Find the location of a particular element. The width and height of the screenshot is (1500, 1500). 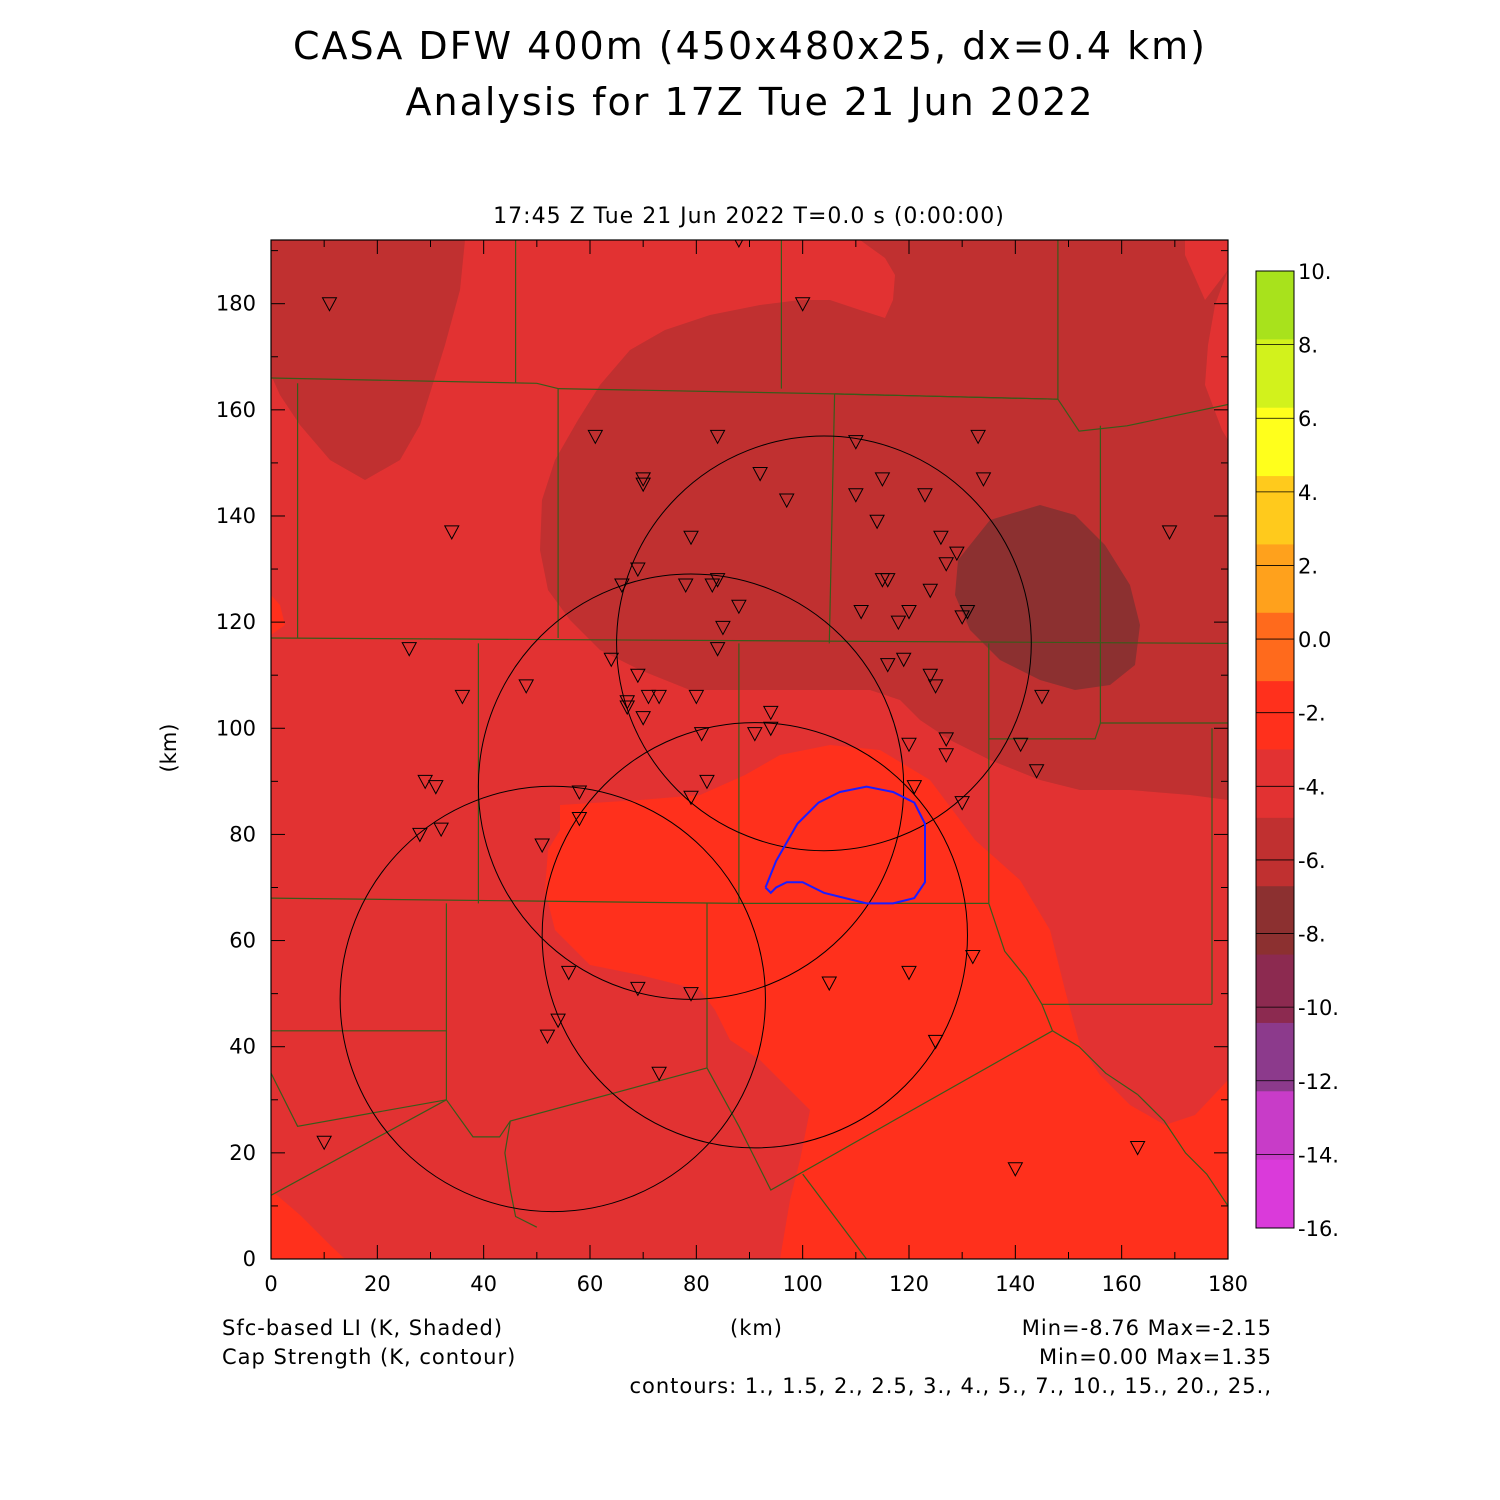

shaded-field-label: Sfc-based LI (K, Shaded) is located at coordinates (363, 1328).